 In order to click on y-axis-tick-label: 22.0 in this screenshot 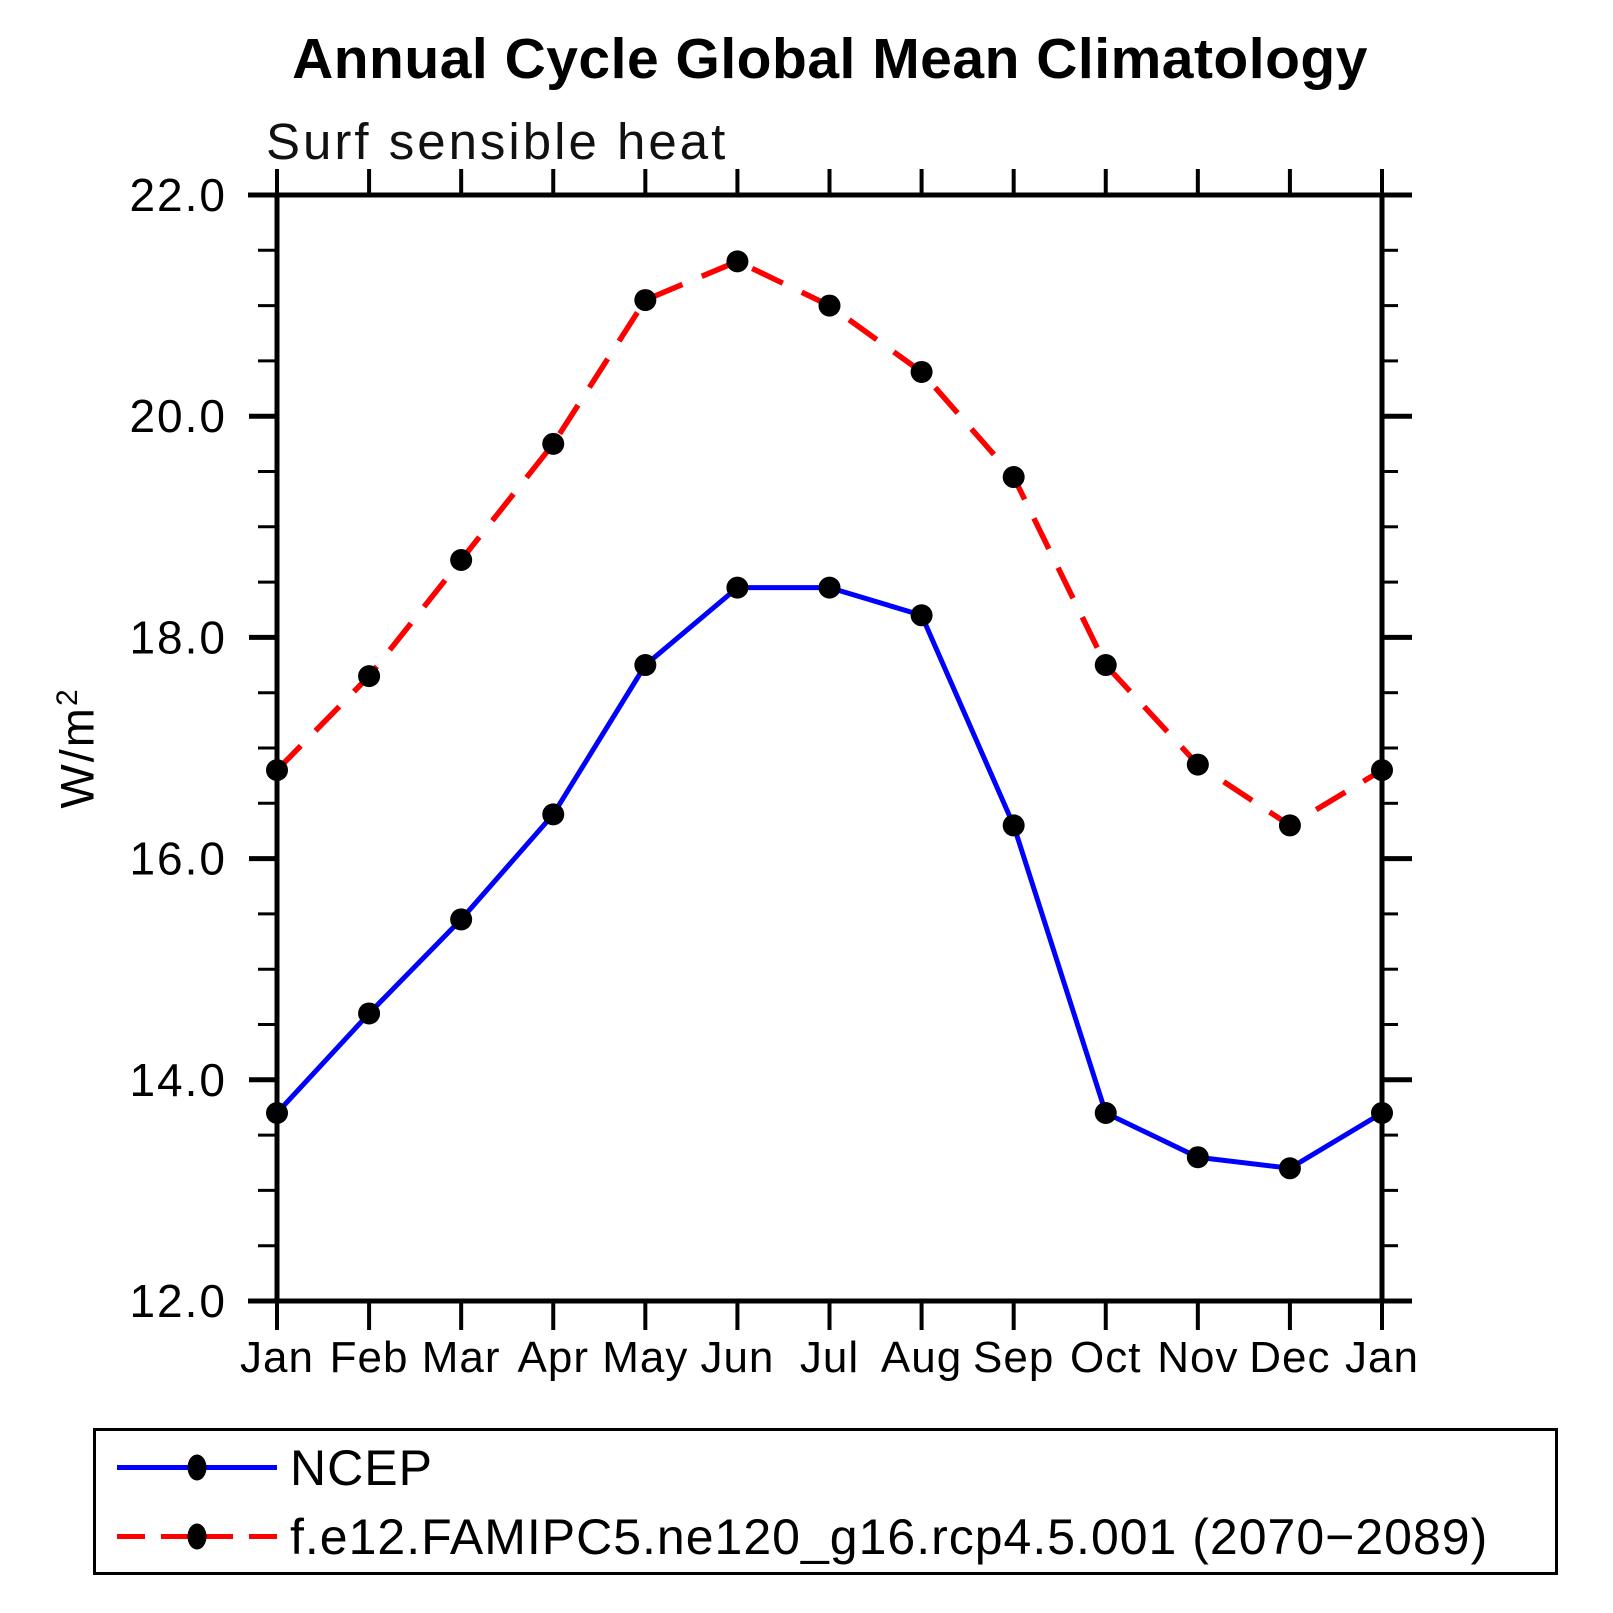, I will do `click(178, 195)`.